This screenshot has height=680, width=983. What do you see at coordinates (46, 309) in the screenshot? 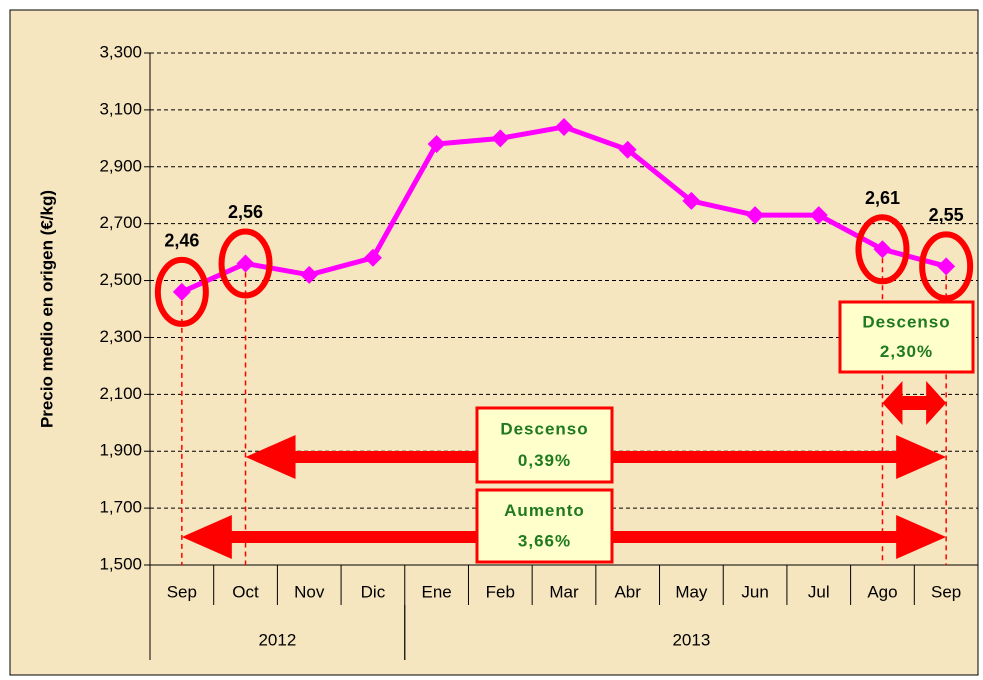
I see `y-axis-title: Precio medio en origen (€/kg)` at bounding box center [46, 309].